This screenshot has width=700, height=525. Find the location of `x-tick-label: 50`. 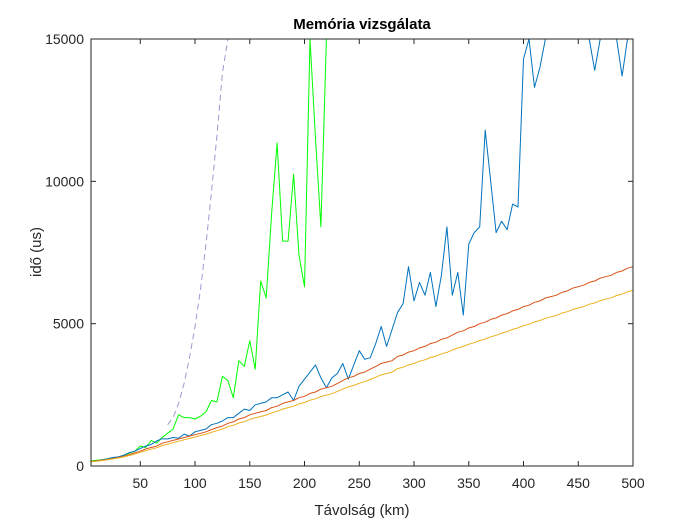

x-tick-label: 50 is located at coordinates (140, 483).